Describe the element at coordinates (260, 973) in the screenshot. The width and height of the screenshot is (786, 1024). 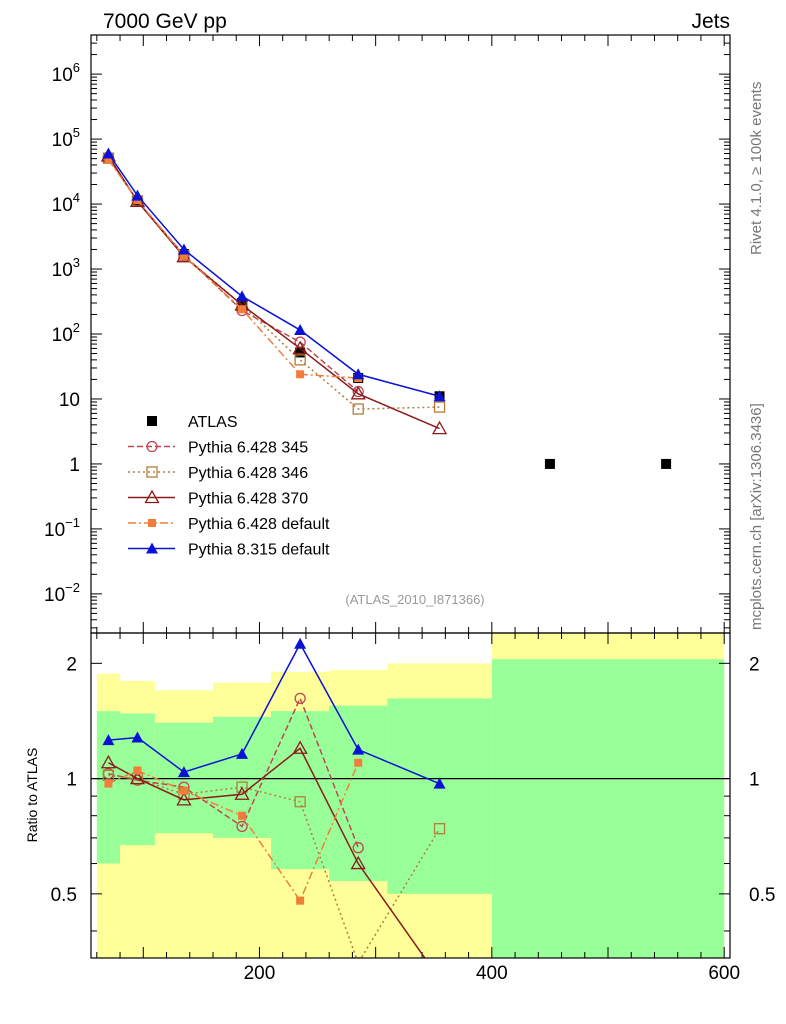
I see `x-tick-label: 200` at that location.